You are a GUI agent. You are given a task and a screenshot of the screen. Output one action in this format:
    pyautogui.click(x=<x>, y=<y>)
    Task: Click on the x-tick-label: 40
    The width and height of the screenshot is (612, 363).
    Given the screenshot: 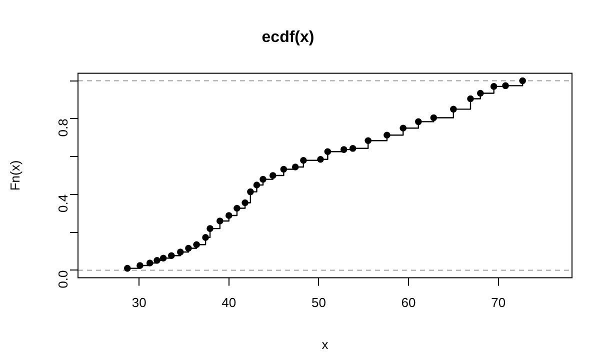 What is the action you would take?
    pyautogui.click(x=229, y=302)
    